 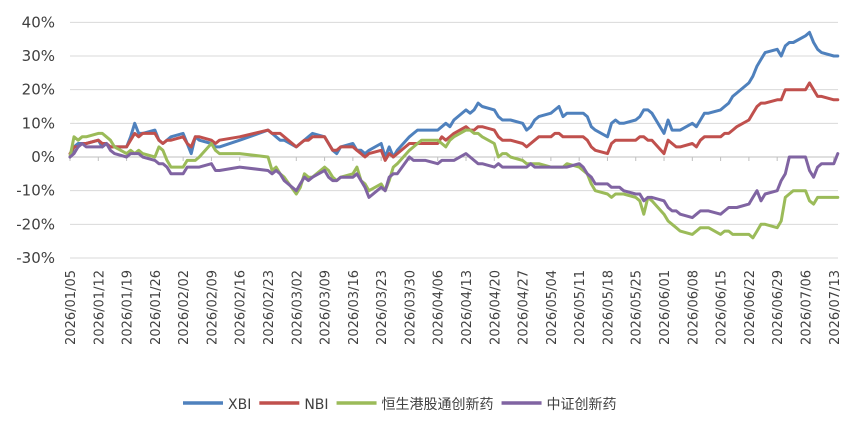 What do you see at coordinates (35, 140) in the screenshot?
I see `y-axis-ticks: -30% -20% -10% 0% 10% 20% 30% 40%` at bounding box center [35, 140].